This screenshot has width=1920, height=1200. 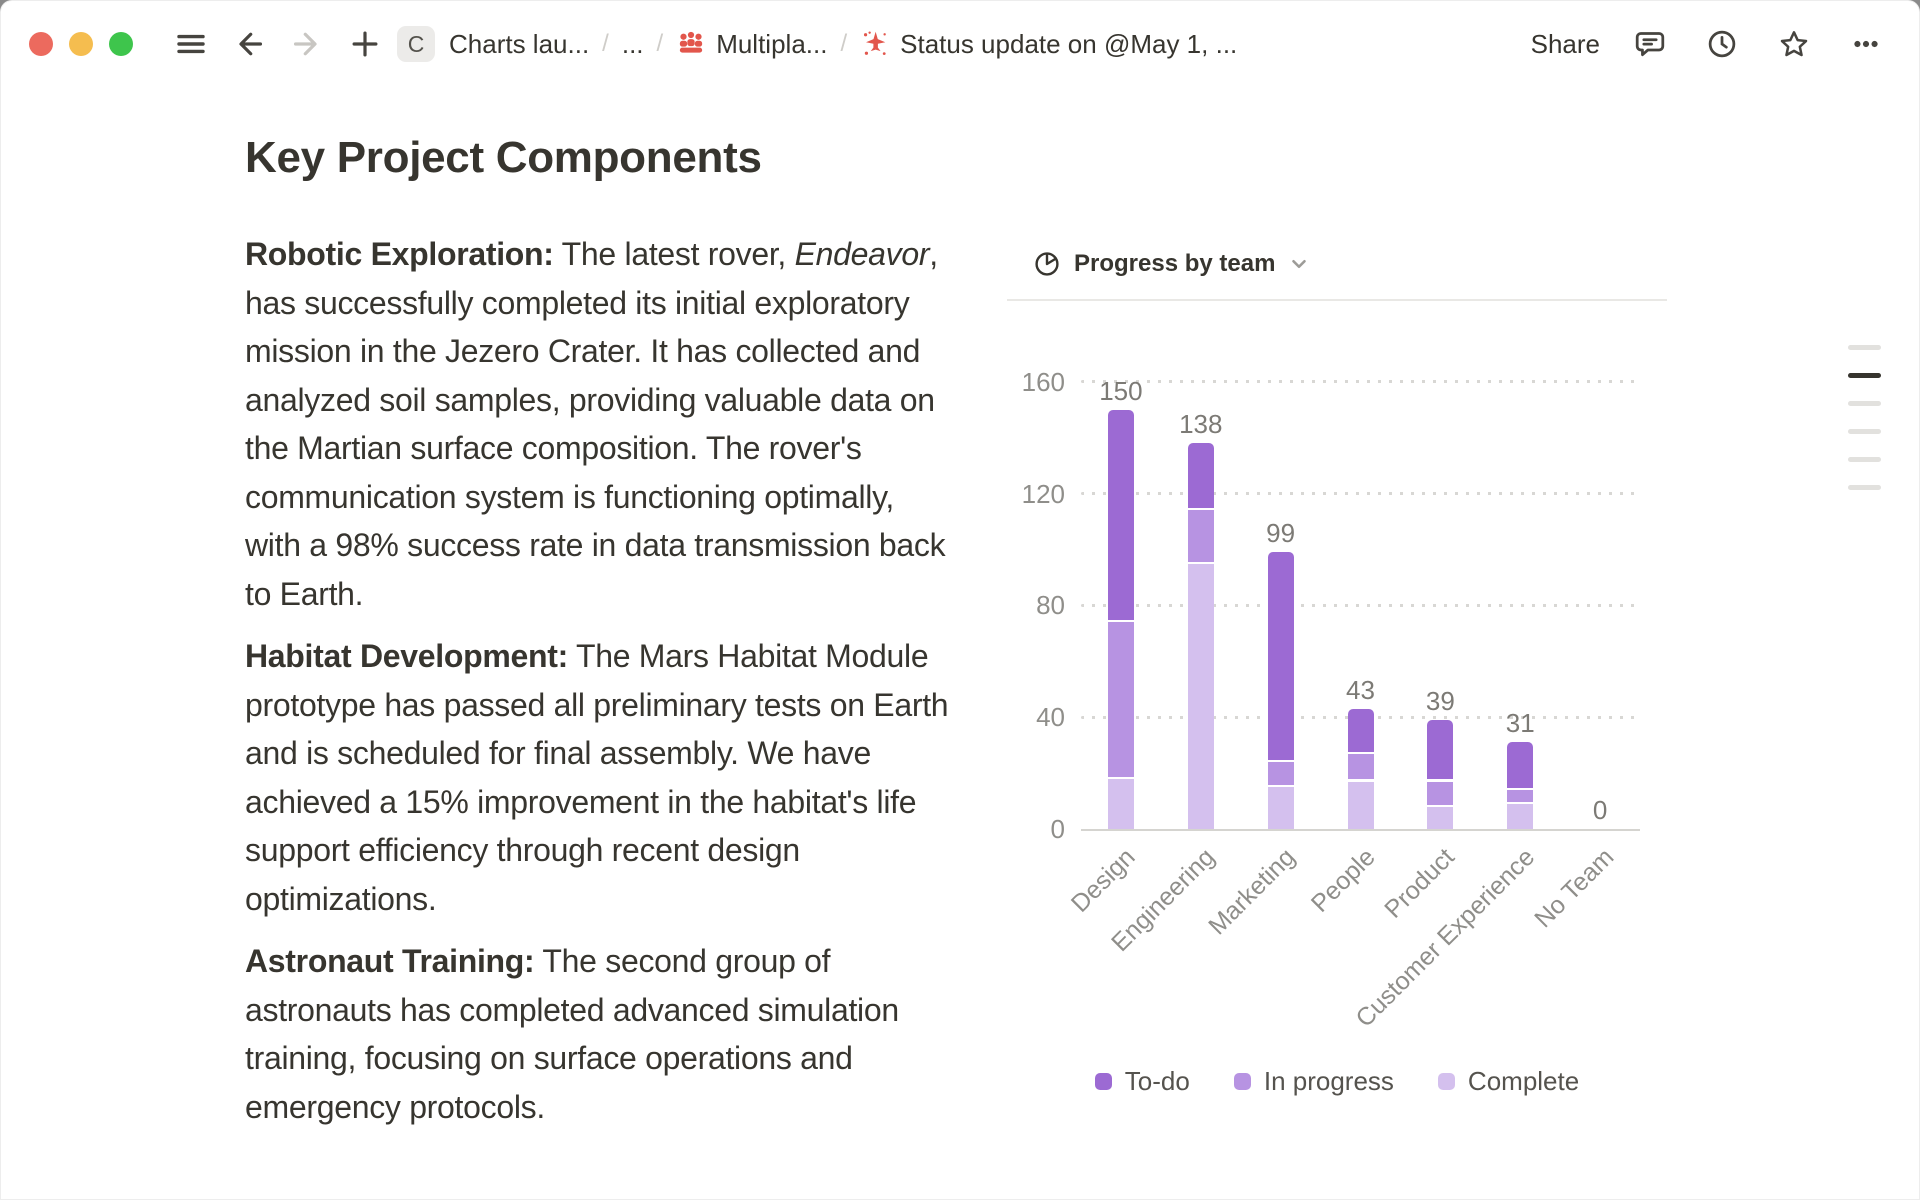 What do you see at coordinates (1299, 264) in the screenshot?
I see `chevron-down-icon` at bounding box center [1299, 264].